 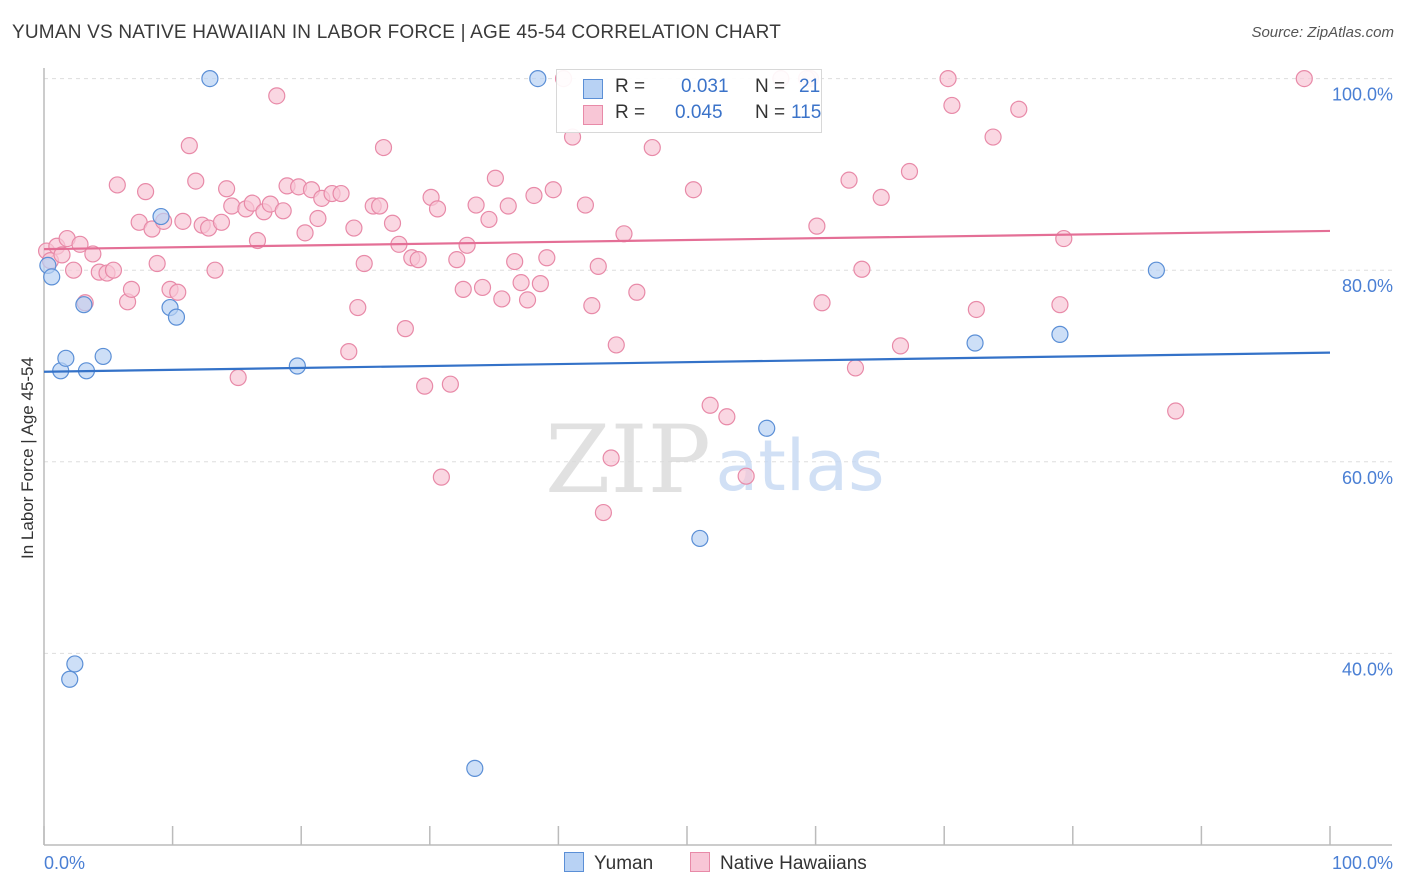 What do you see at coordinates (700, 862) in the screenshot?
I see `hawaiian-legend-swatch` at bounding box center [700, 862].